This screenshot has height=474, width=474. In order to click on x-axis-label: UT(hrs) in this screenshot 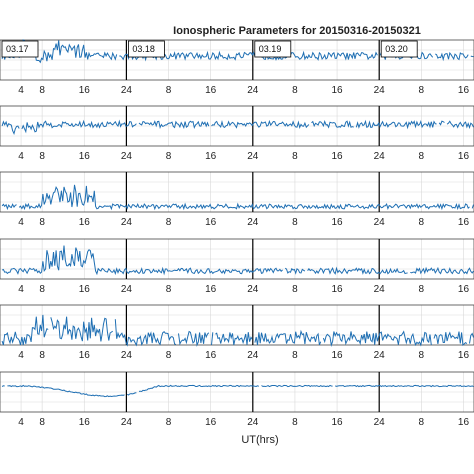, I will do `click(259, 440)`.